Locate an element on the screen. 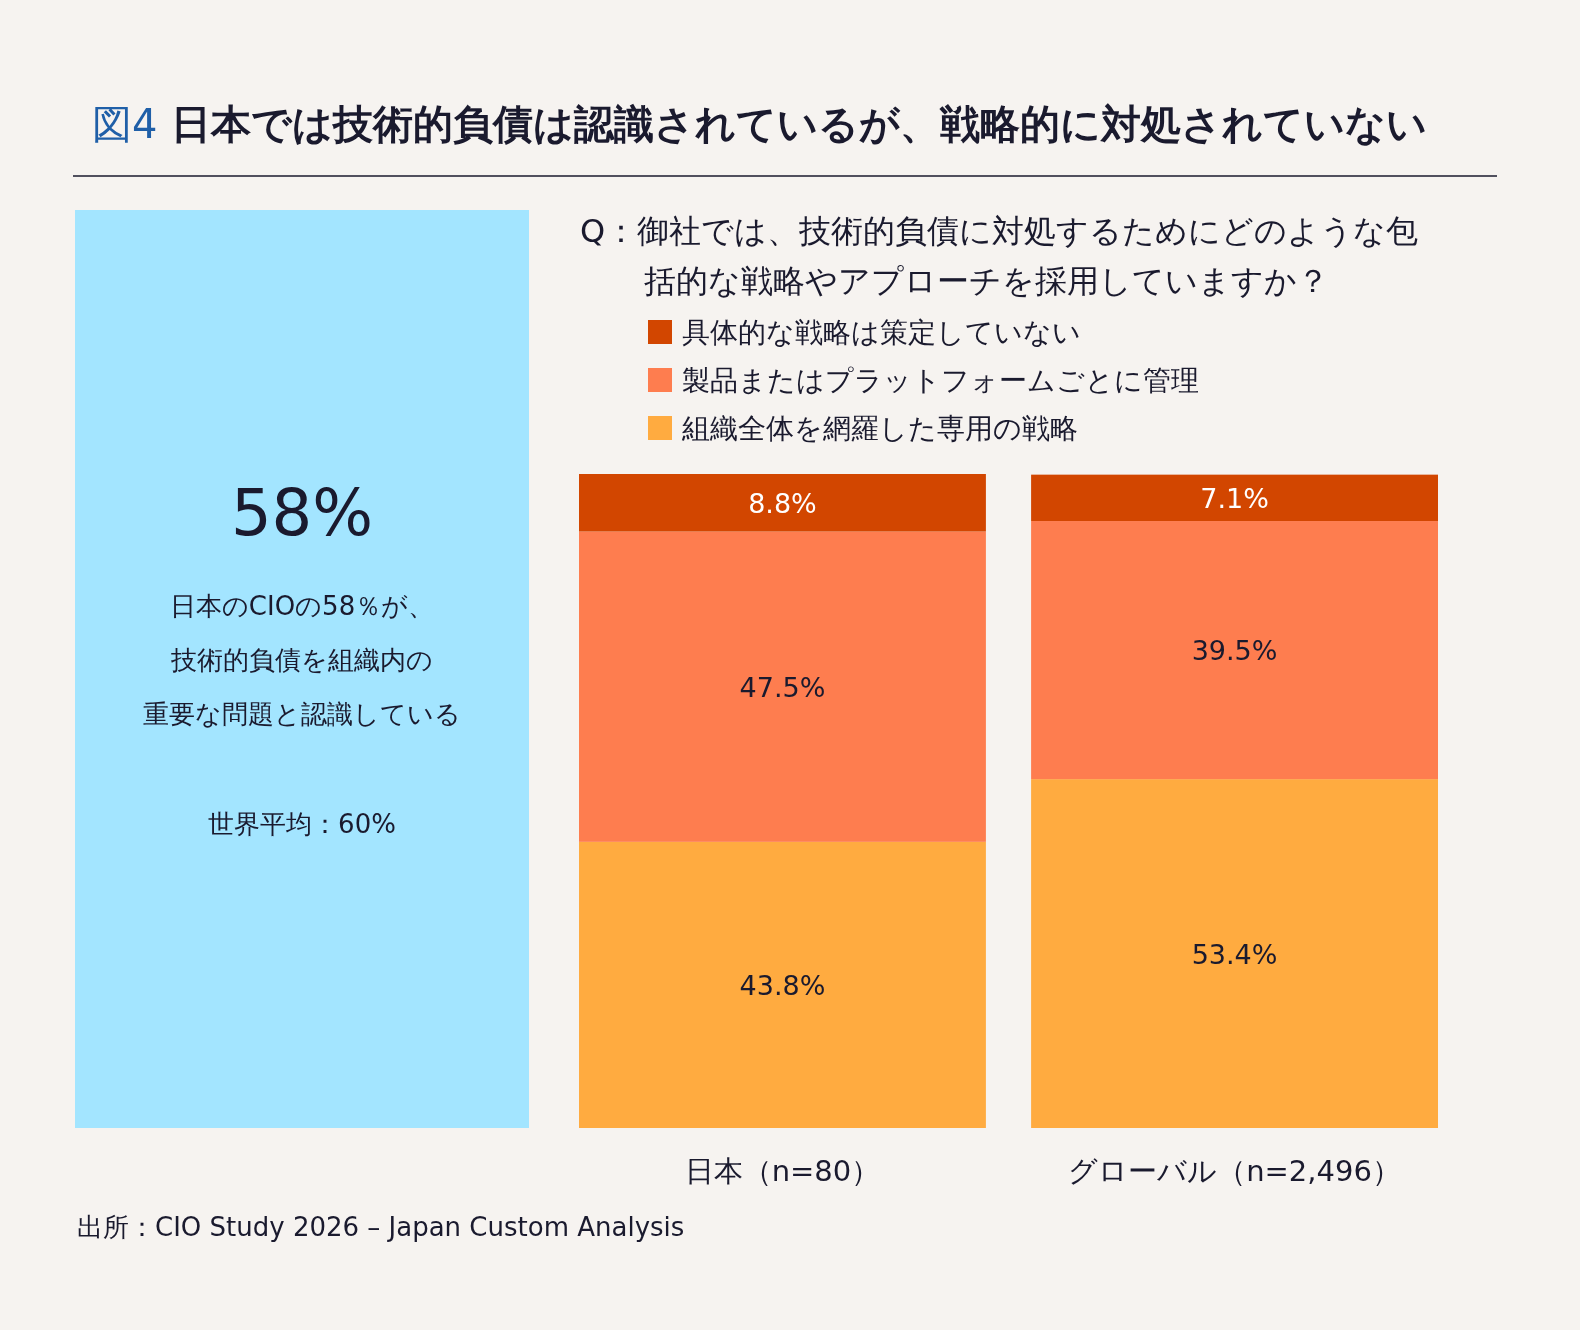 The image size is (1580, 1330). data-label: 7.1% is located at coordinates (1234, 498).